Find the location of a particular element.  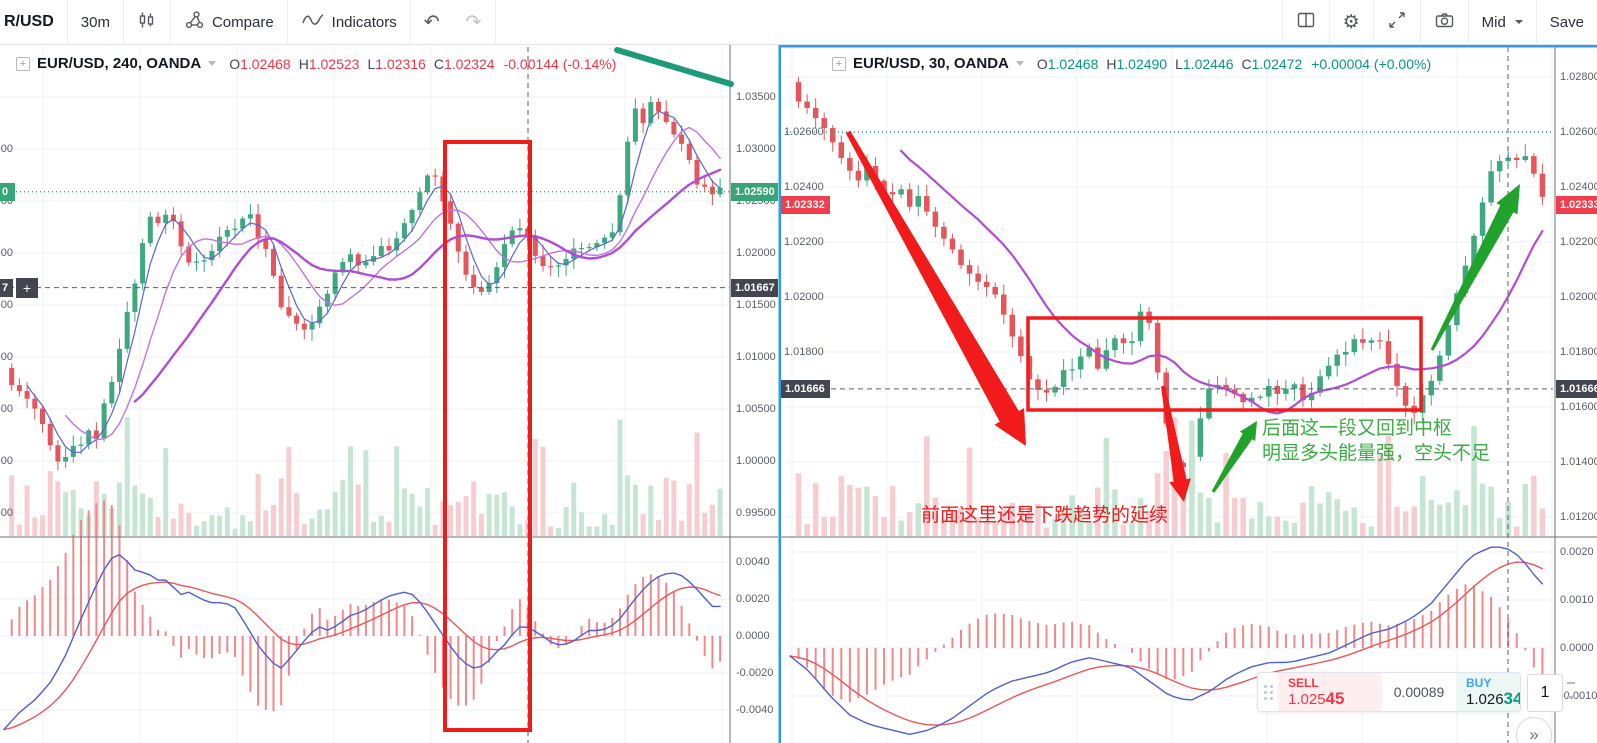

drag-dots-icon is located at coordinates (1268, 692).